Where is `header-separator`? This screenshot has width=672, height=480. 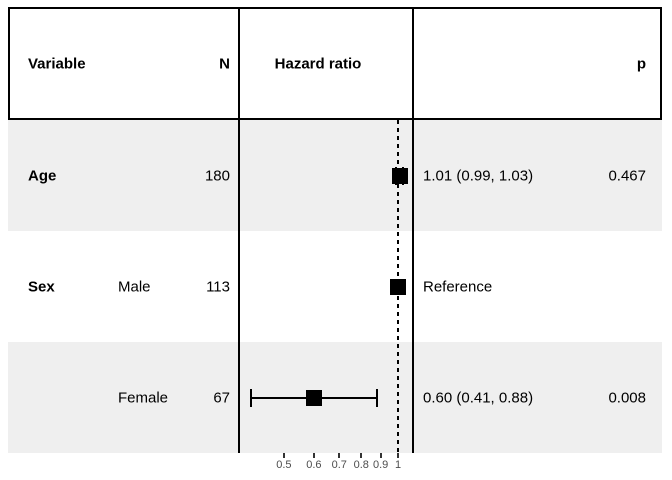
header-separator is located at coordinates (335, 119).